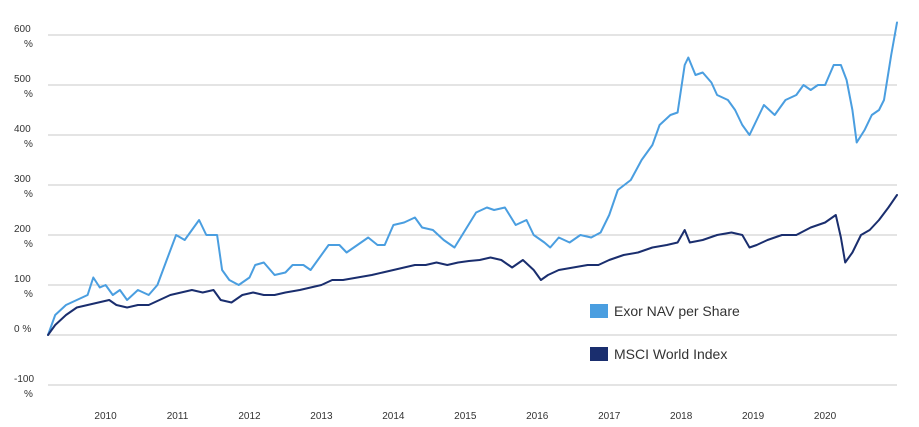 The height and width of the screenshot is (427, 919). What do you see at coordinates (825, 416) in the screenshot?
I see `x-tick-label: 2020` at bounding box center [825, 416].